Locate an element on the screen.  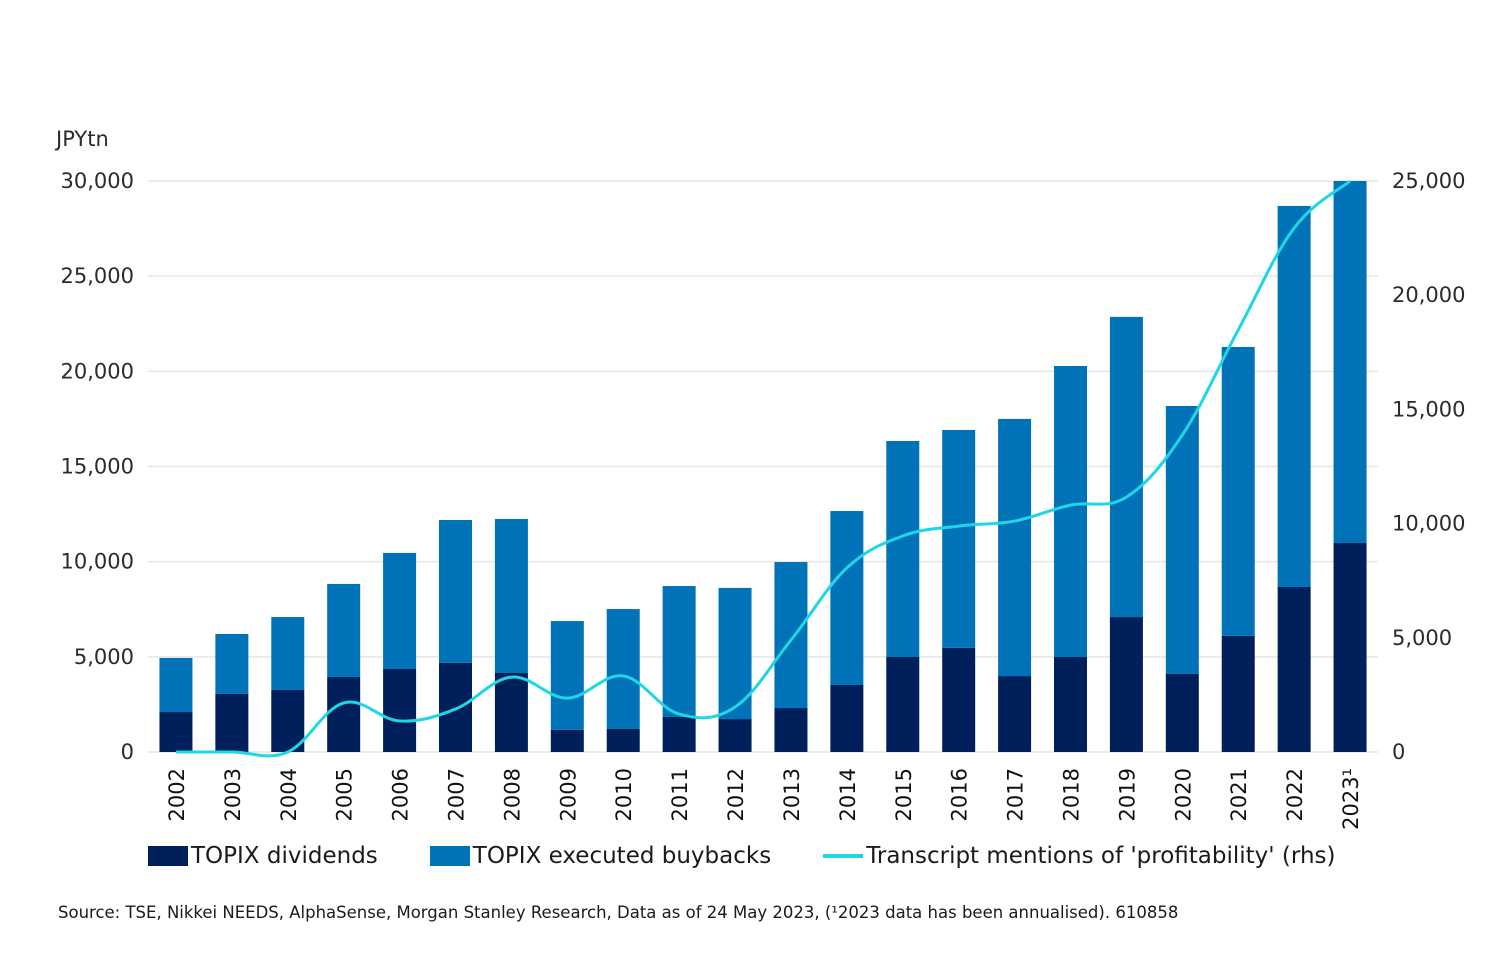
x-tick-label: 2022 is located at coordinates (1295, 794).